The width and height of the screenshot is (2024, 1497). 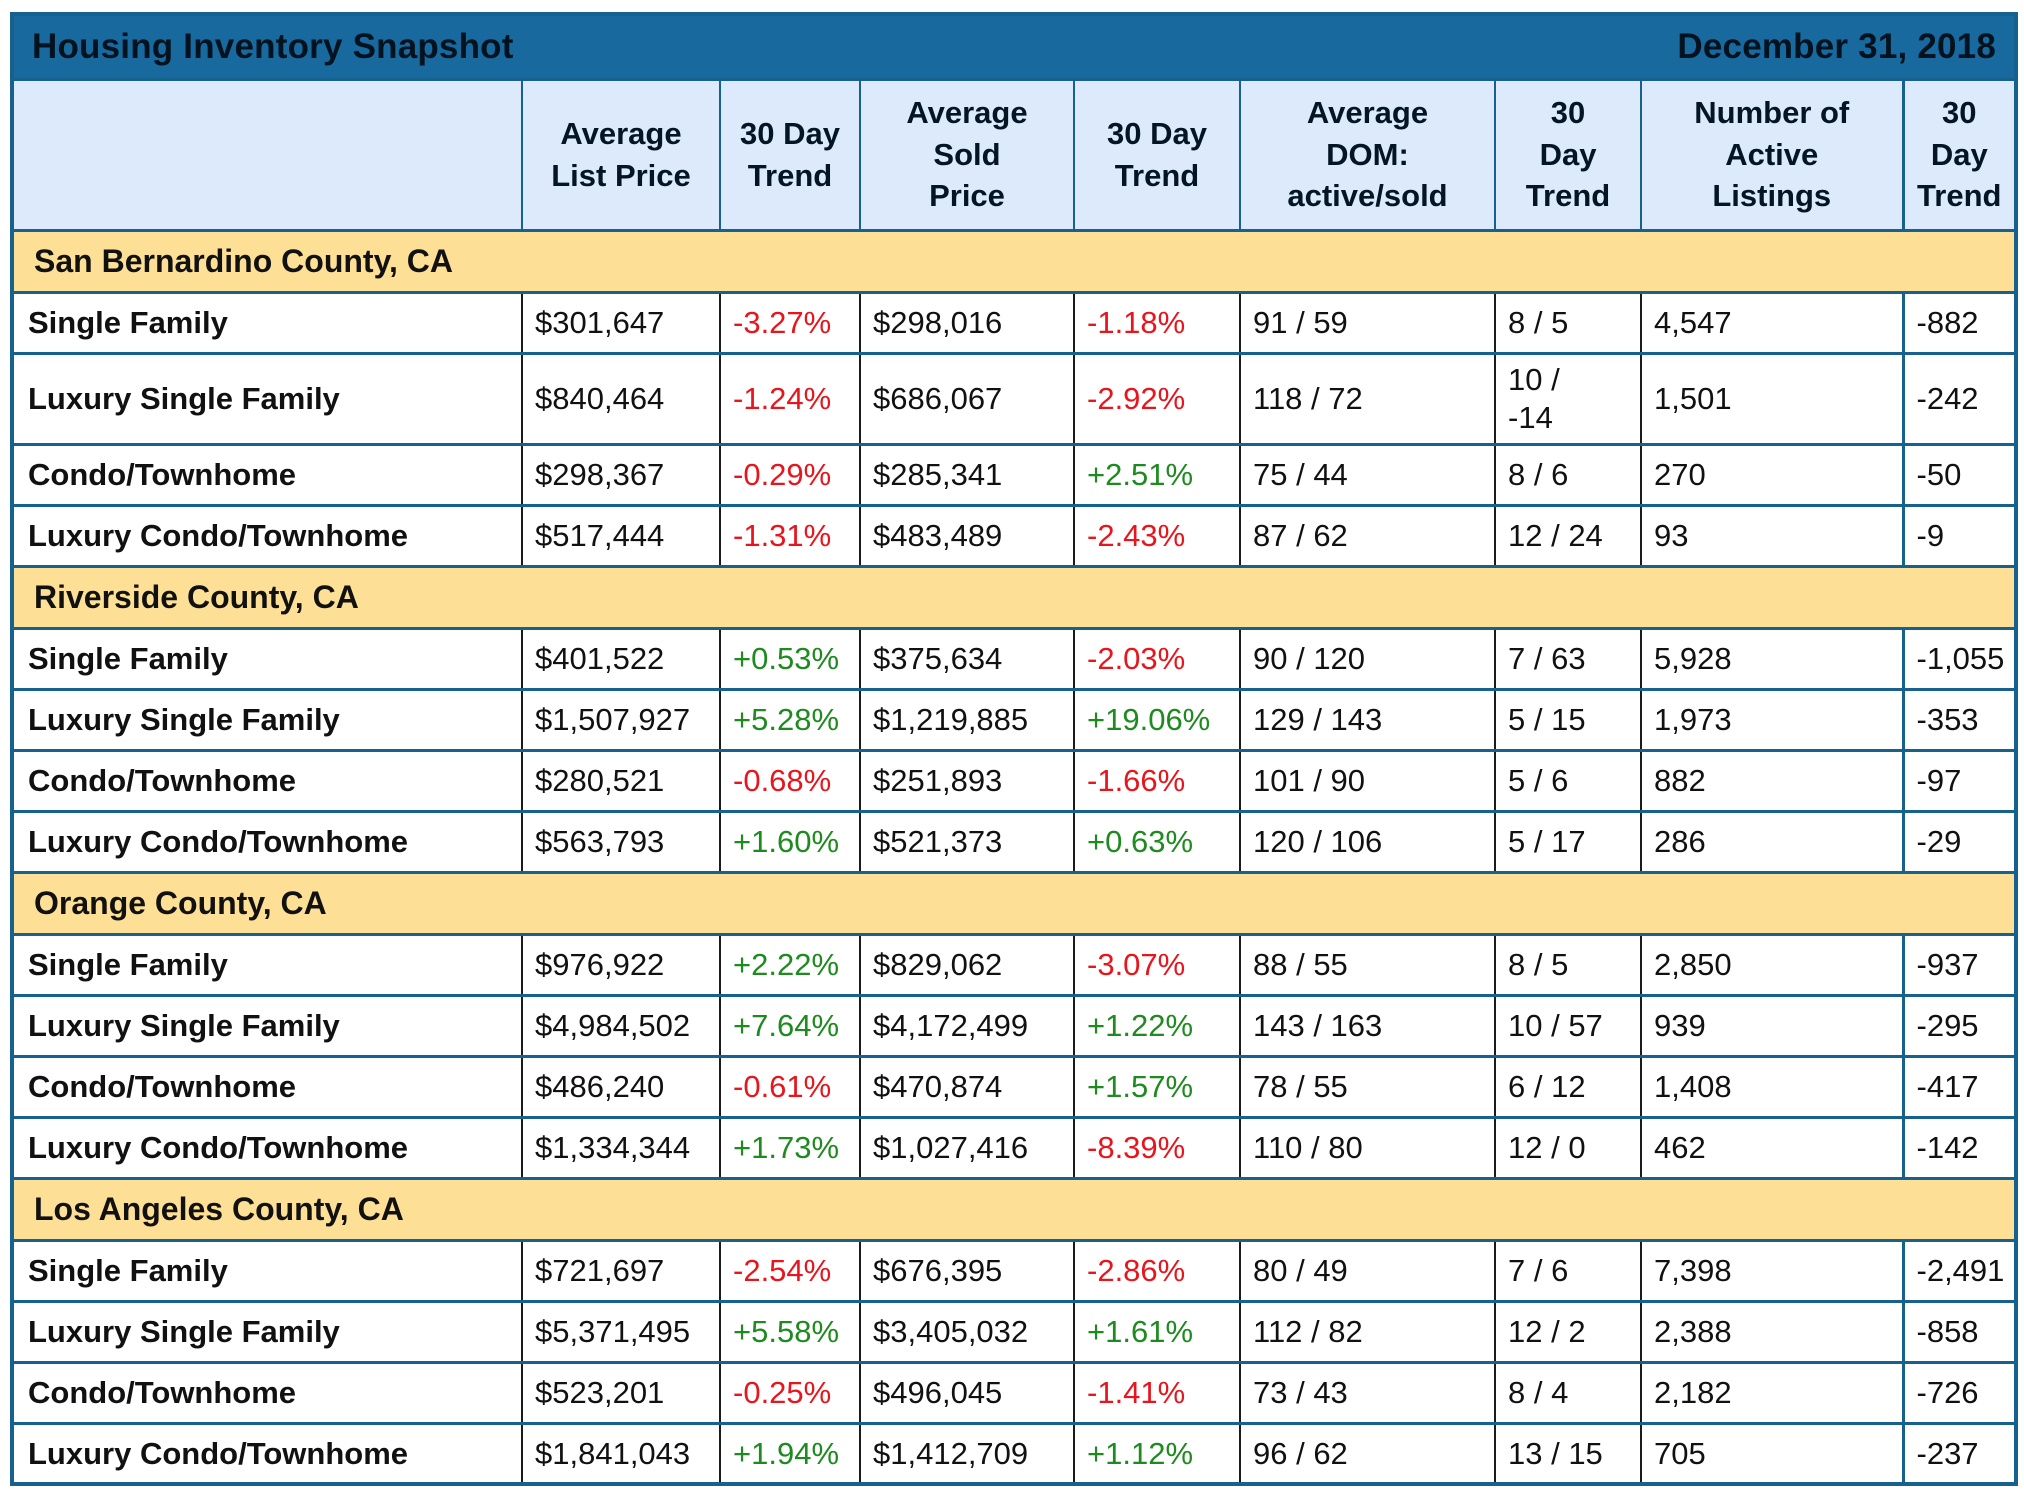 I want to click on table-cell: +1.57%, so click(x=1156, y=1086).